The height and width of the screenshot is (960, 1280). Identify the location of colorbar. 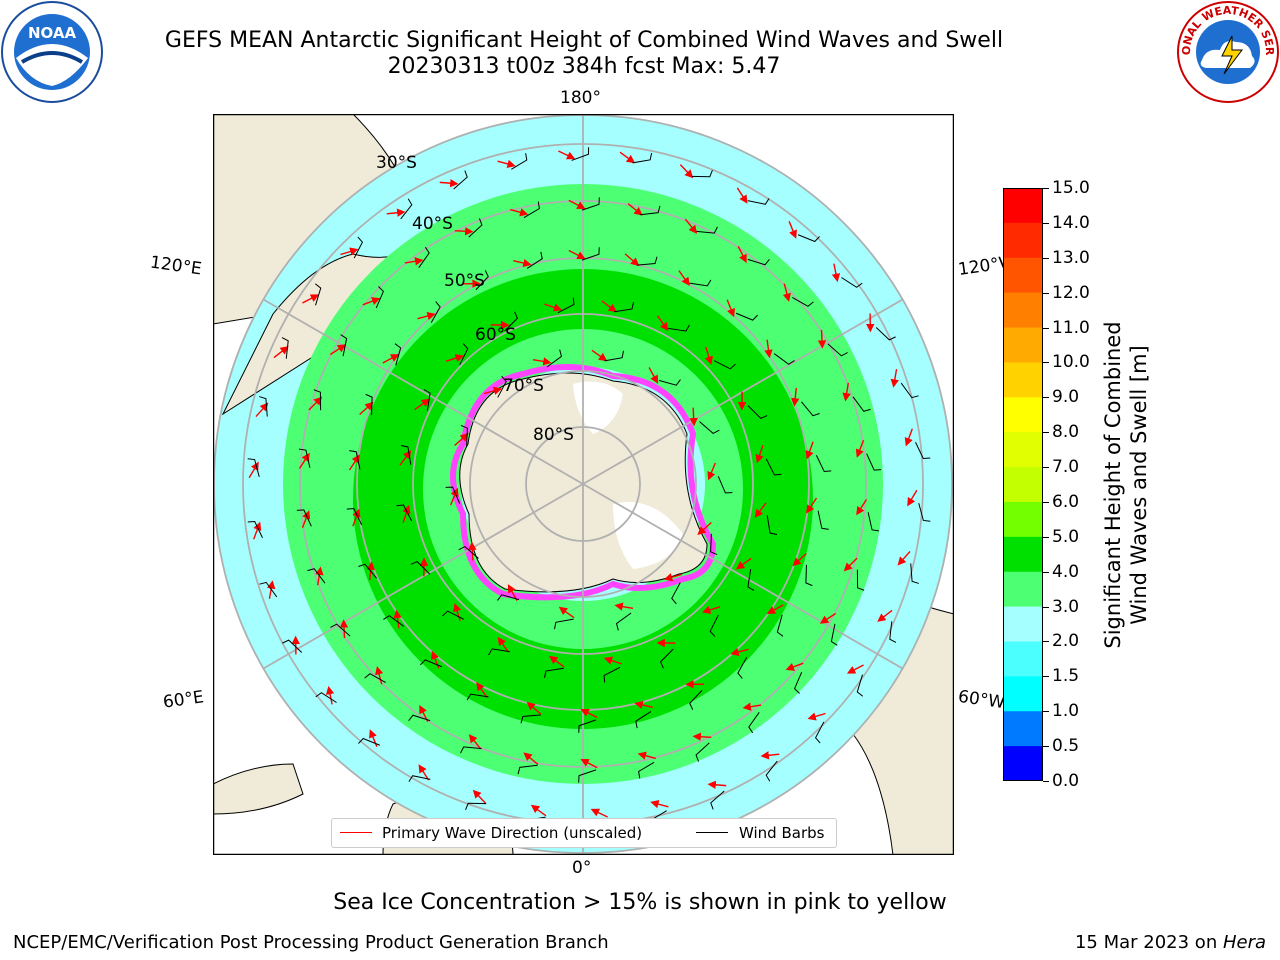
(1023, 484).